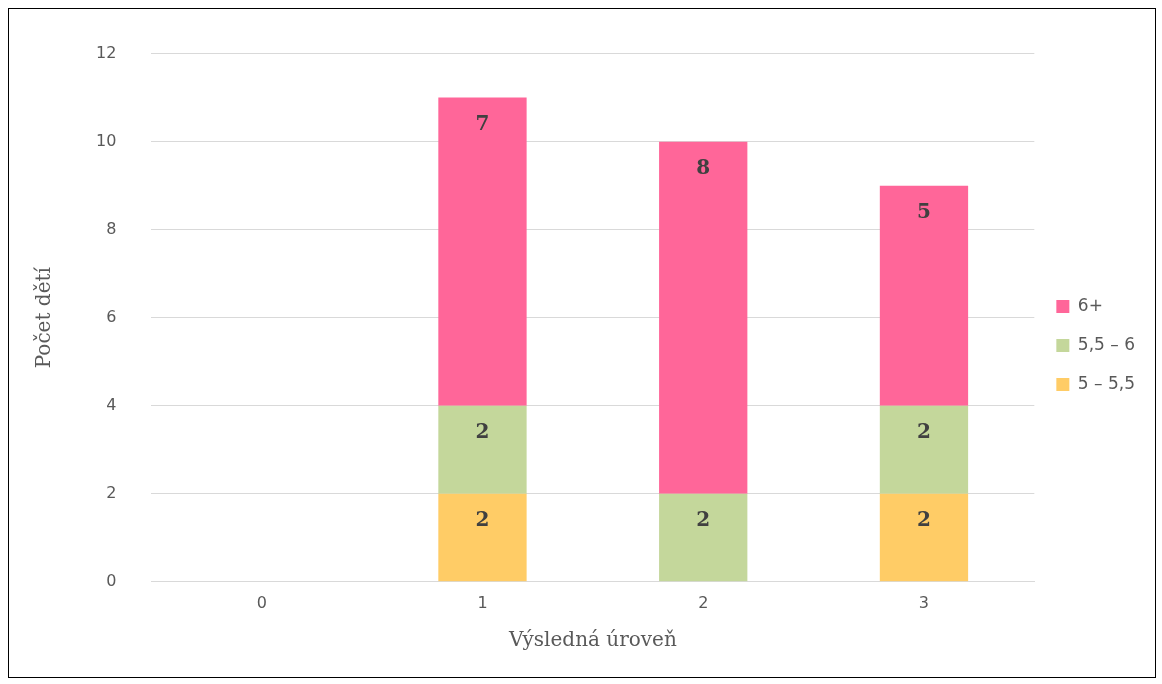 The image size is (1162, 684). Describe the element at coordinates (111, 404) in the screenshot. I see `y-tick-label: 4` at that location.